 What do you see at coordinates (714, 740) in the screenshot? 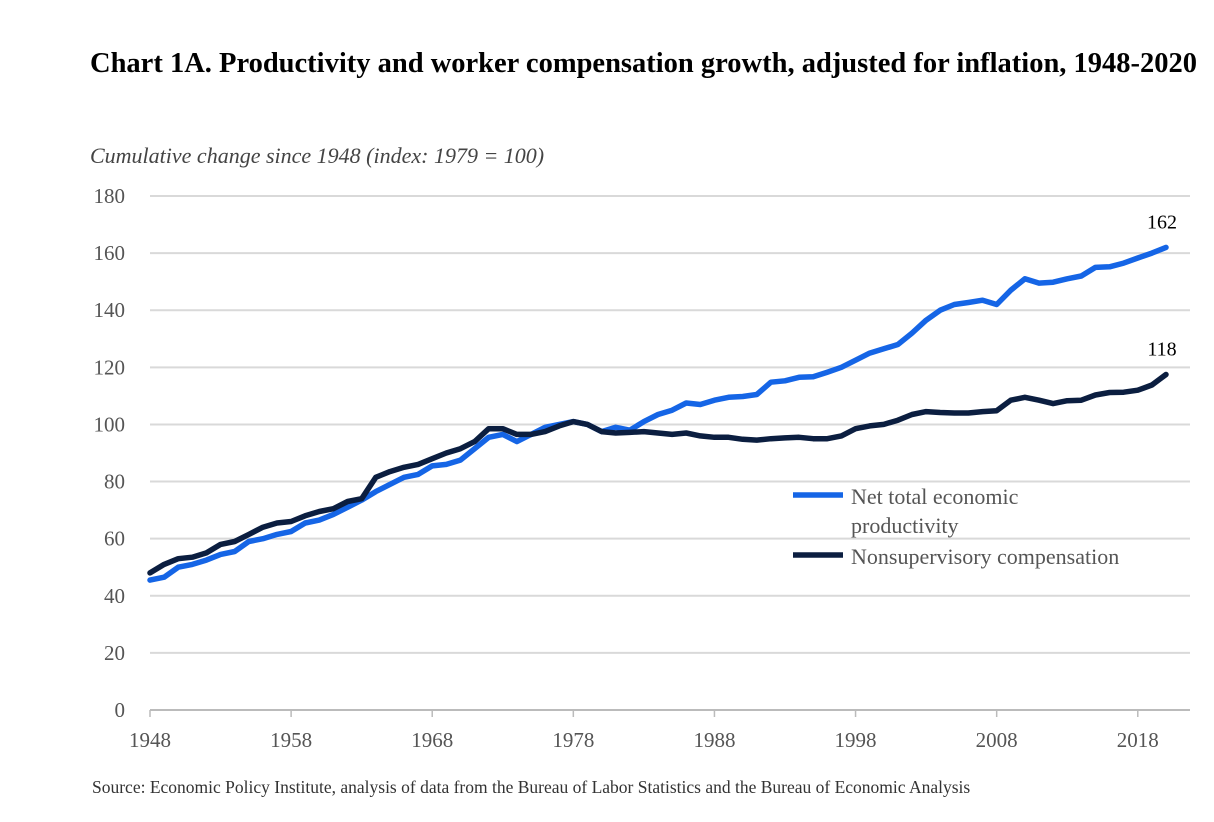
I see `x-tick-label: 1988` at bounding box center [714, 740].